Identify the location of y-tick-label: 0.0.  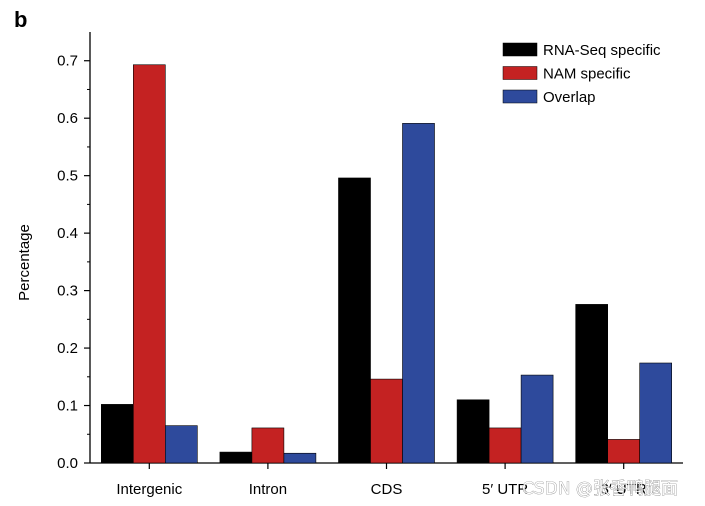
(67, 463).